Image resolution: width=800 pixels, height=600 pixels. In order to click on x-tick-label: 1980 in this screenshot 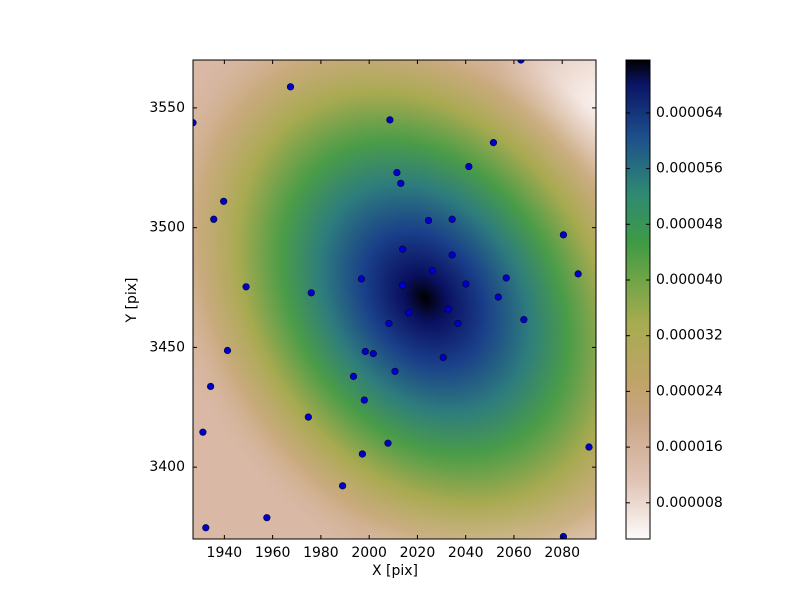, I will do `click(321, 553)`.